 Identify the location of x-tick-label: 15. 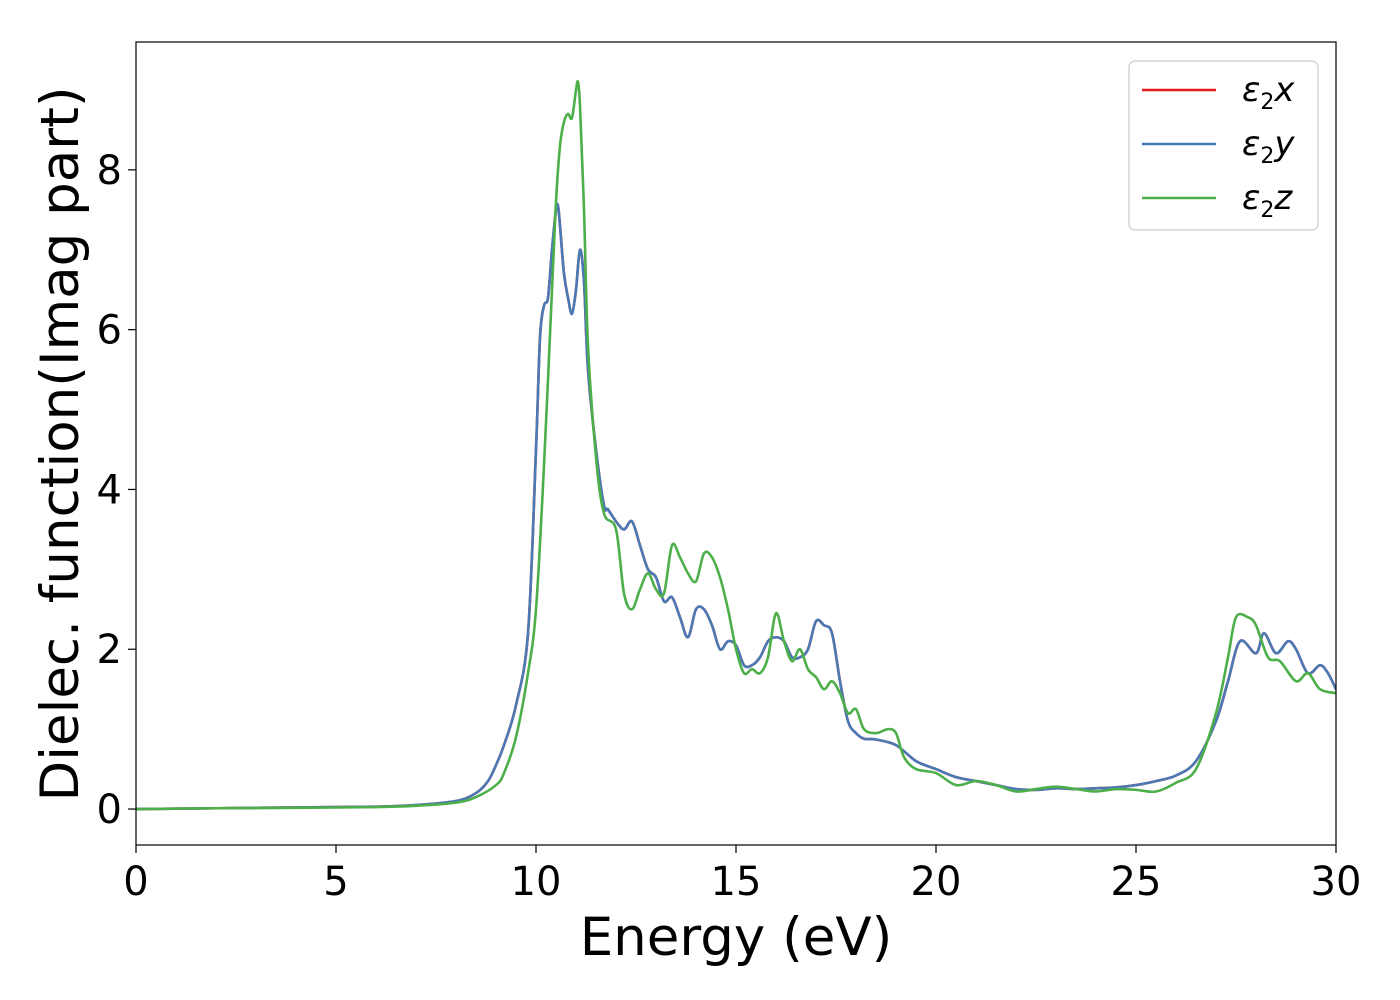
(736, 882).